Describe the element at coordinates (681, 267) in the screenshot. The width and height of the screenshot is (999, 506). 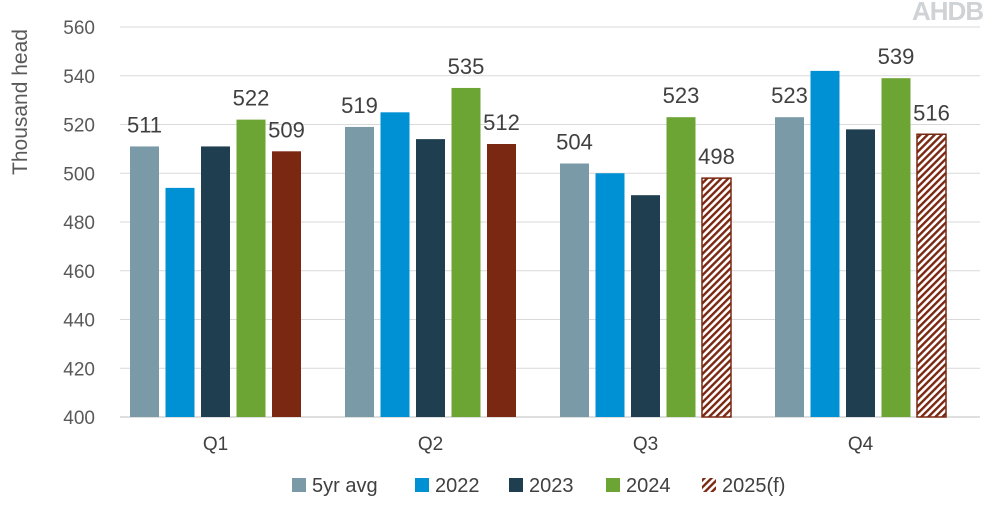
I see `bar-2024-q3` at that location.